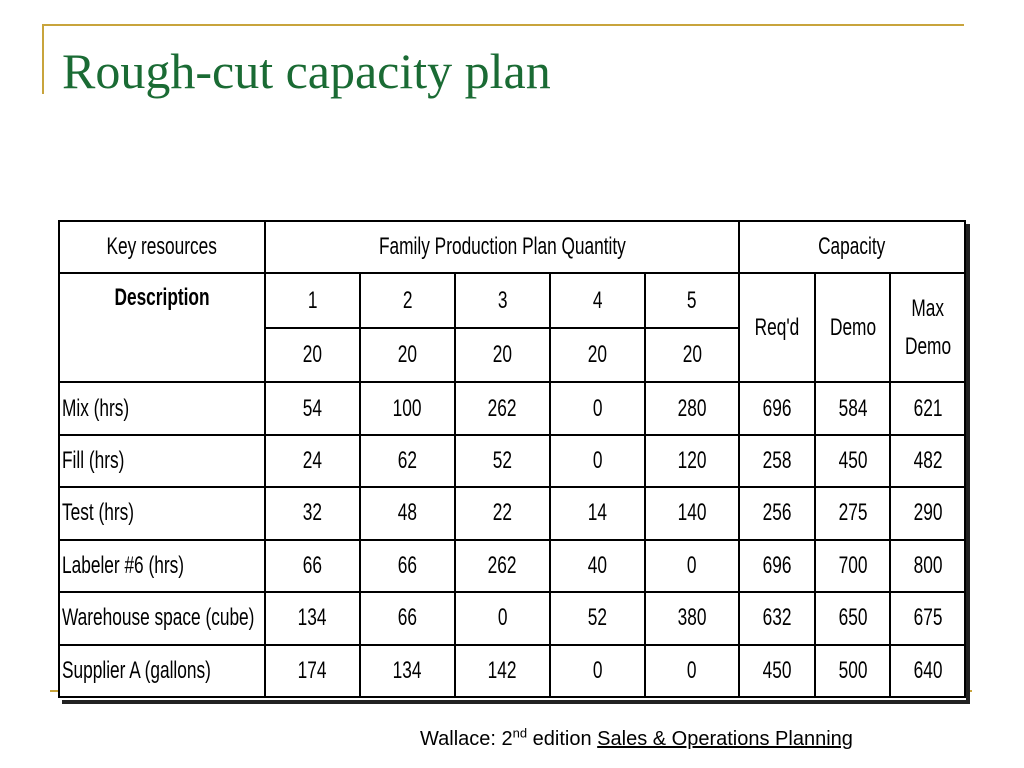 This screenshot has height=768, width=1024. Describe the element at coordinates (502, 513) in the screenshot. I see `period-value: 22` at that location.